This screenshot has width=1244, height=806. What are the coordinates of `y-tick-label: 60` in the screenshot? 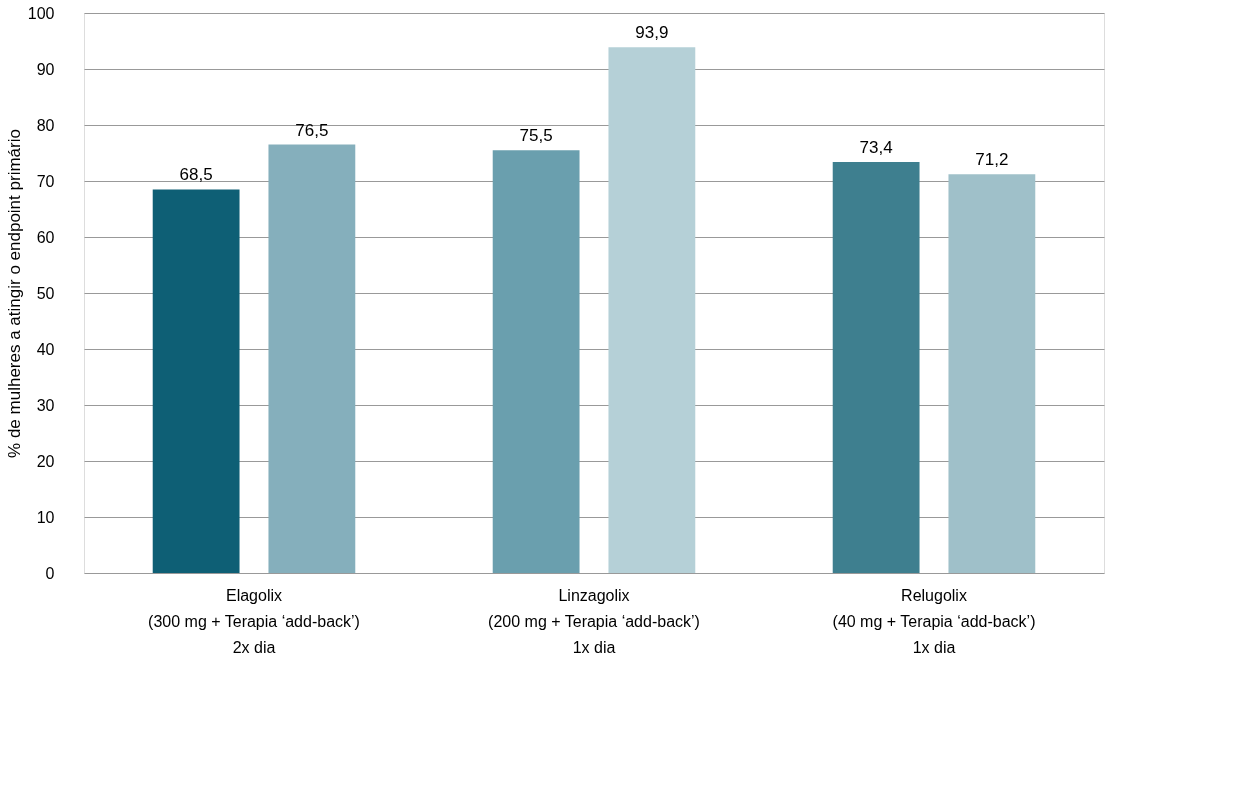 It's located at (45, 237).